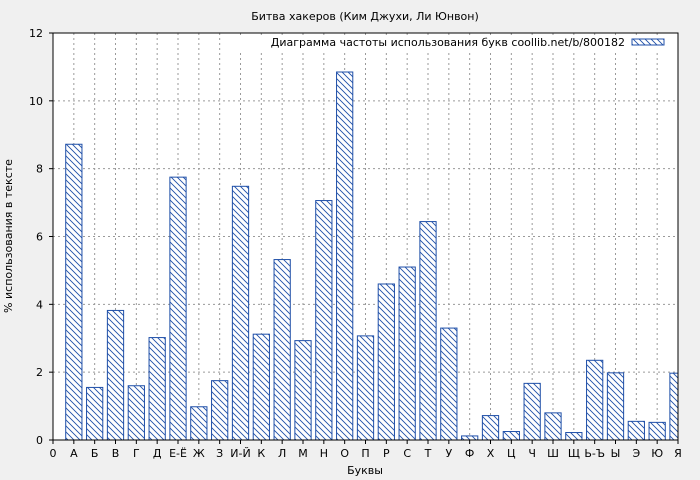 The height and width of the screenshot is (480, 700). I want to click on x-tick-label: Ш, so click(553, 453).